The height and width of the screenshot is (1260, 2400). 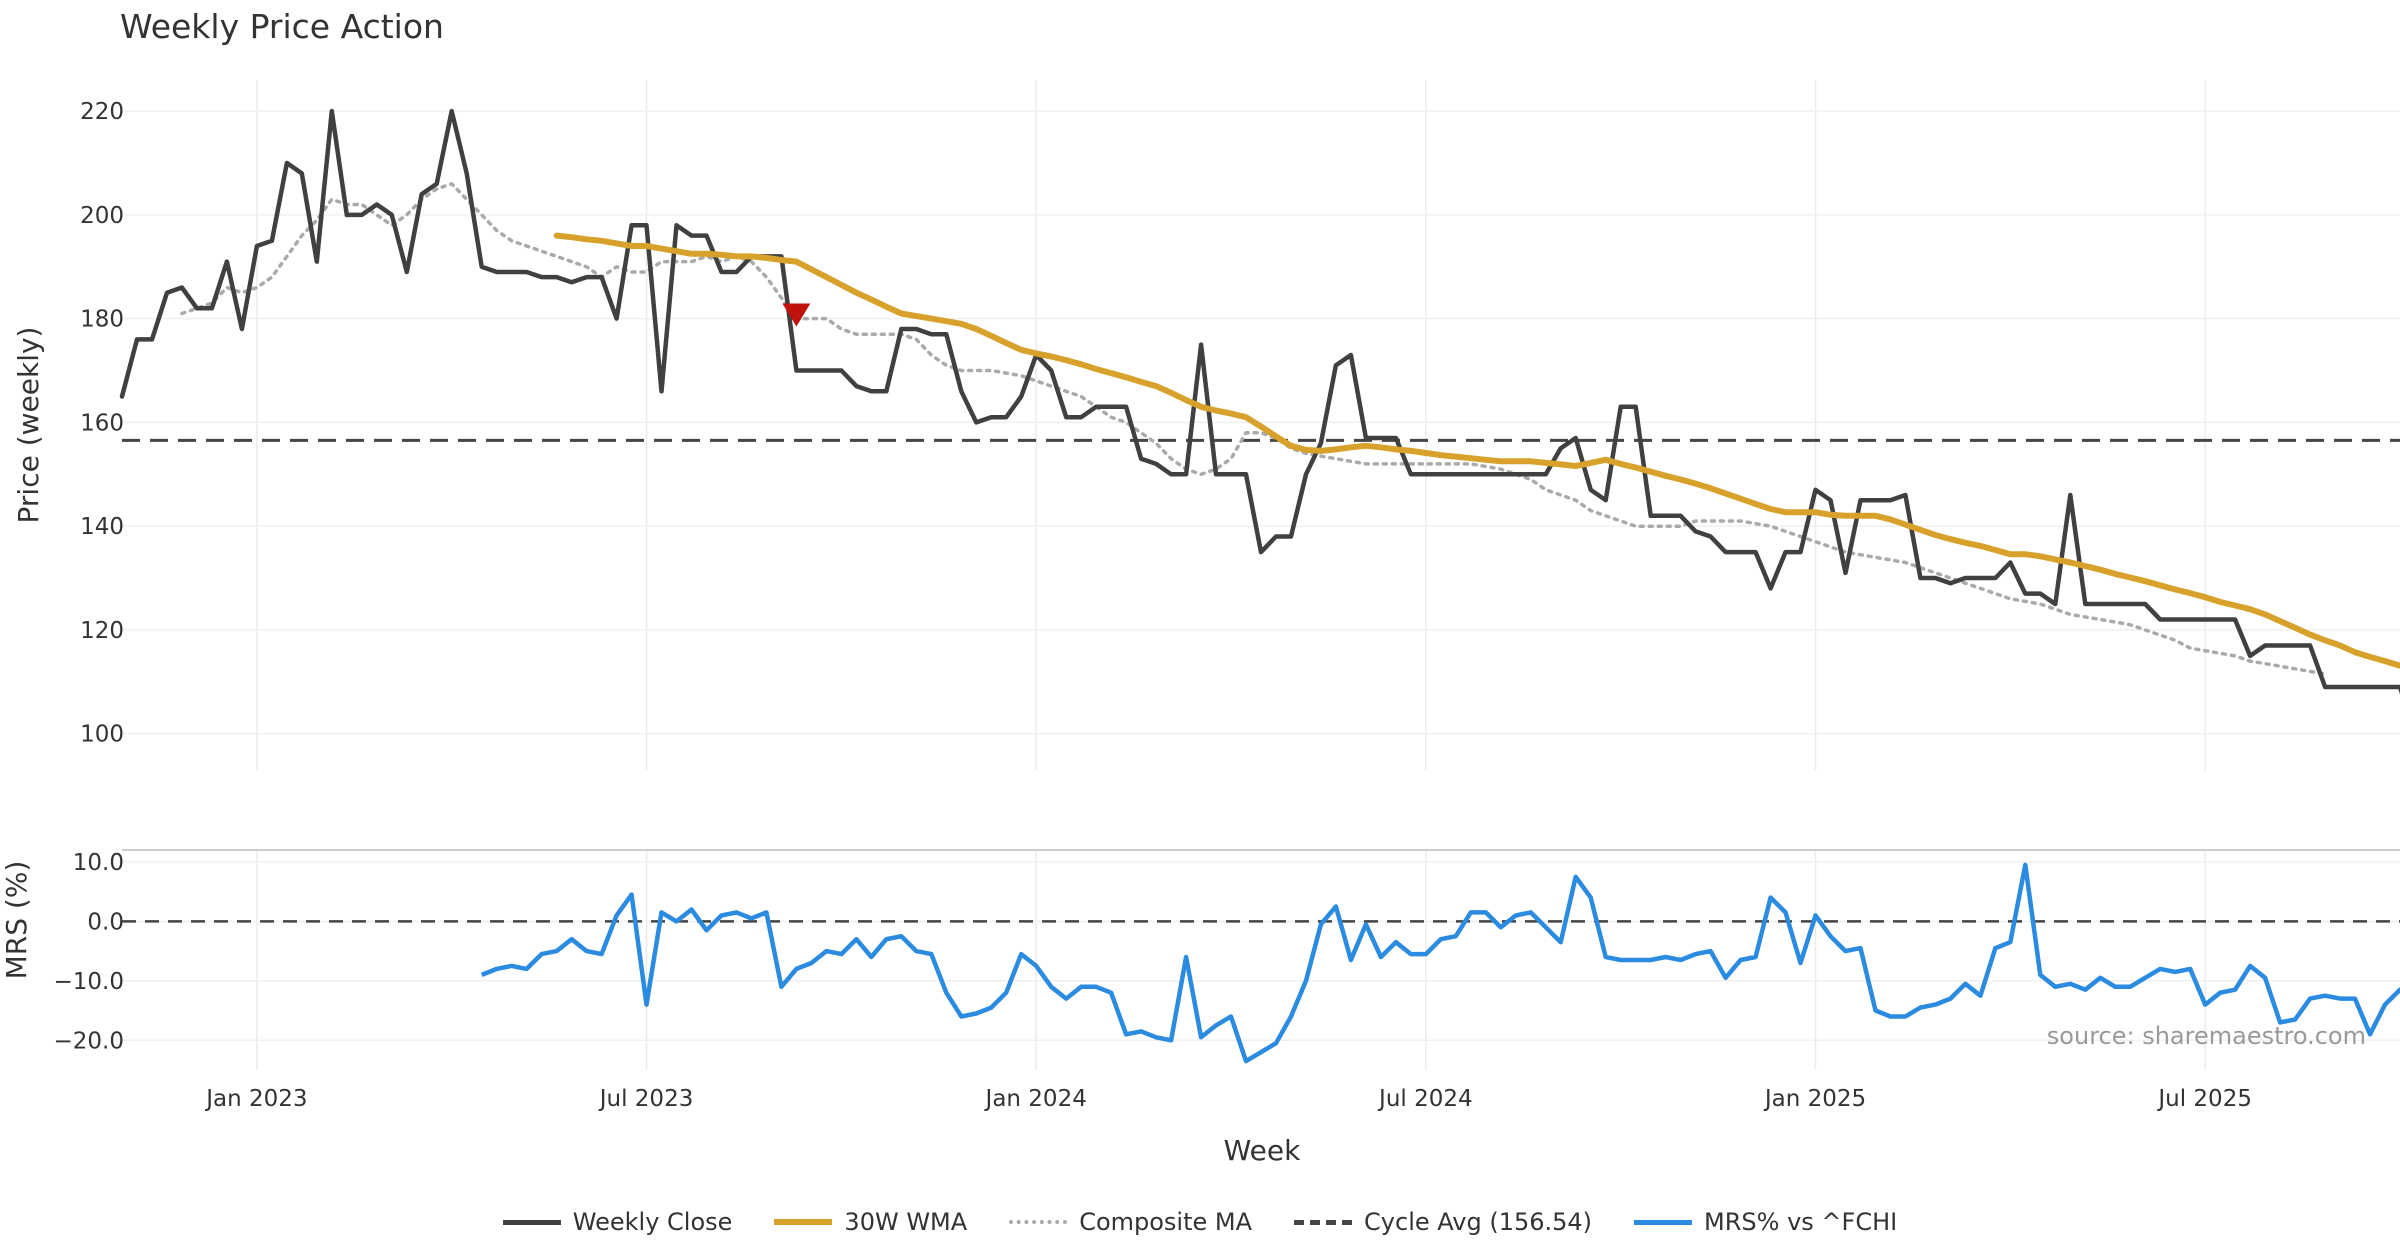 I want to click on x-tick-label: Jul 2025, so click(x=2204, y=1099).